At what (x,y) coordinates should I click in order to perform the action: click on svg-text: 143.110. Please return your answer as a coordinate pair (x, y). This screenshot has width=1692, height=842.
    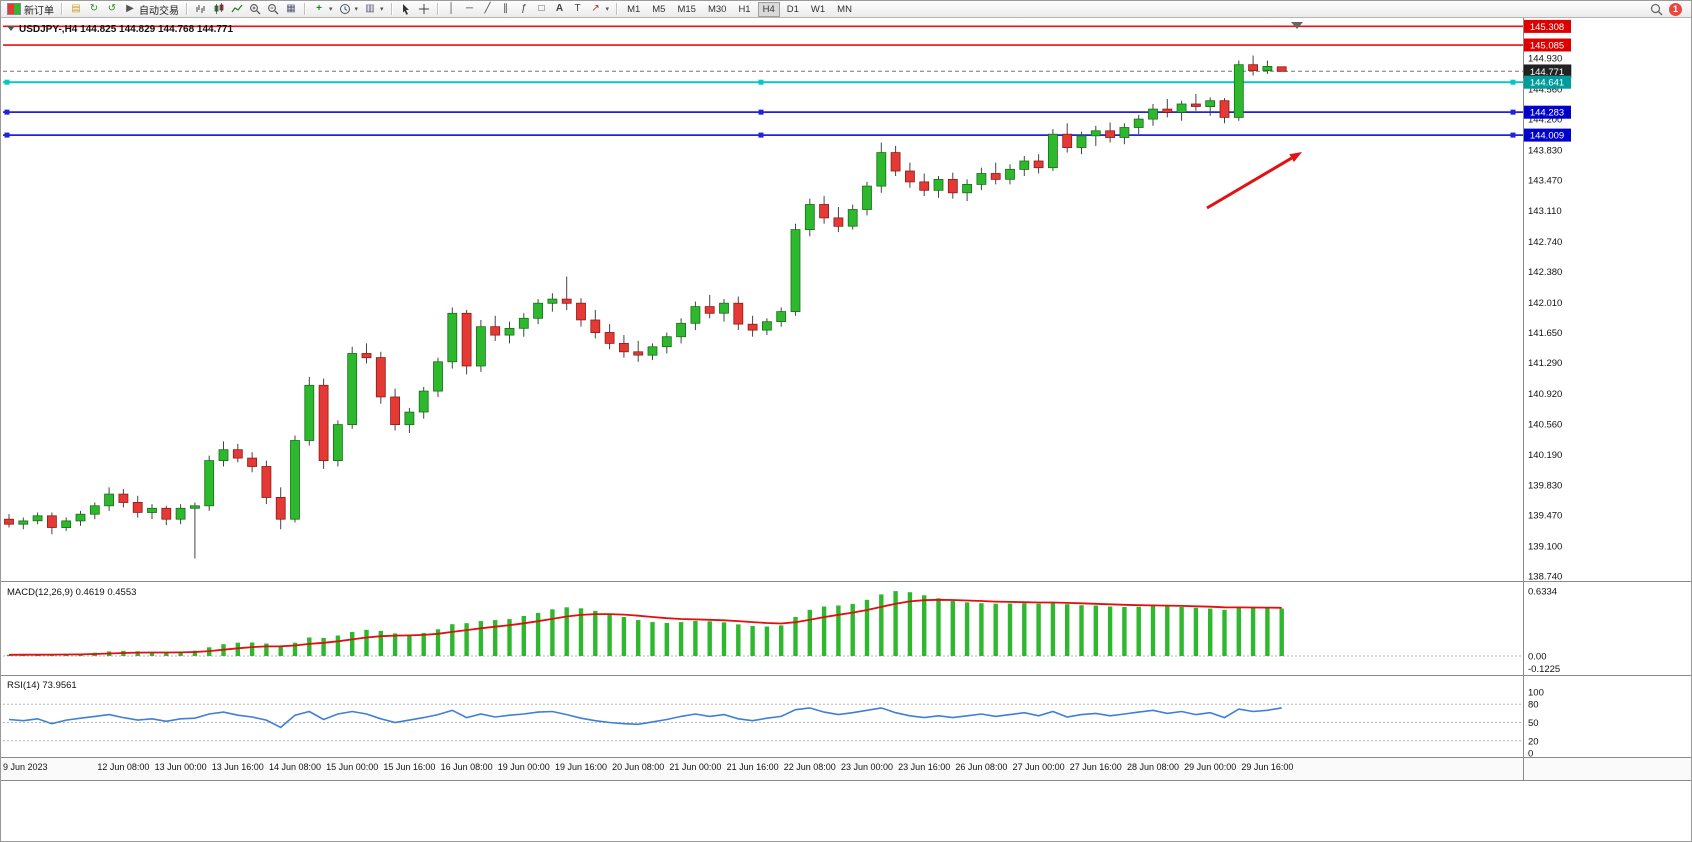
    Looking at the image, I should click on (1545, 211).